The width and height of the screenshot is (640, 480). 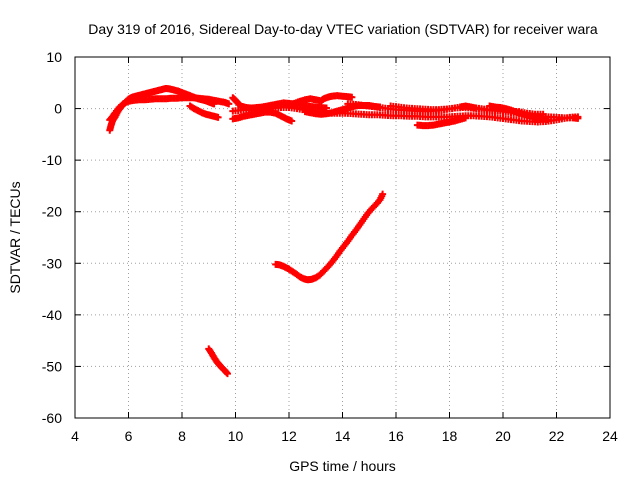 What do you see at coordinates (52, 315) in the screenshot?
I see `y-tick-label: -40` at bounding box center [52, 315].